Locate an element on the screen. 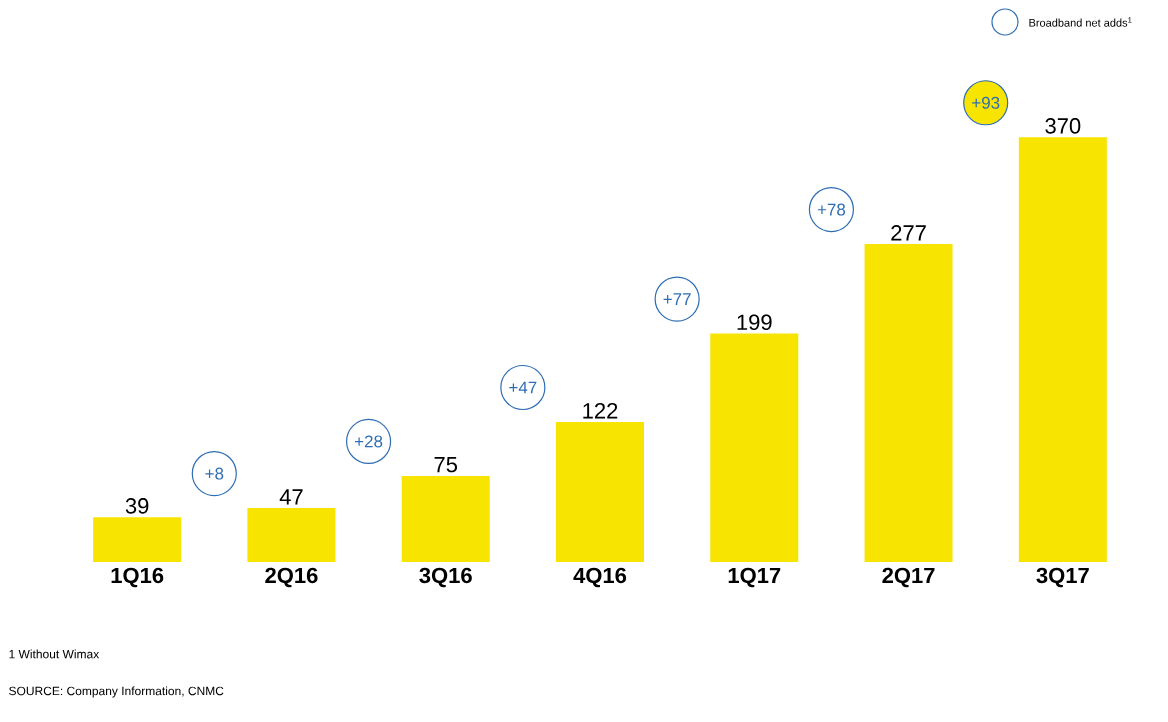 Image resolution: width=1168 pixels, height=722 pixels. x-tick-label: 3Q16 is located at coordinates (445, 577).